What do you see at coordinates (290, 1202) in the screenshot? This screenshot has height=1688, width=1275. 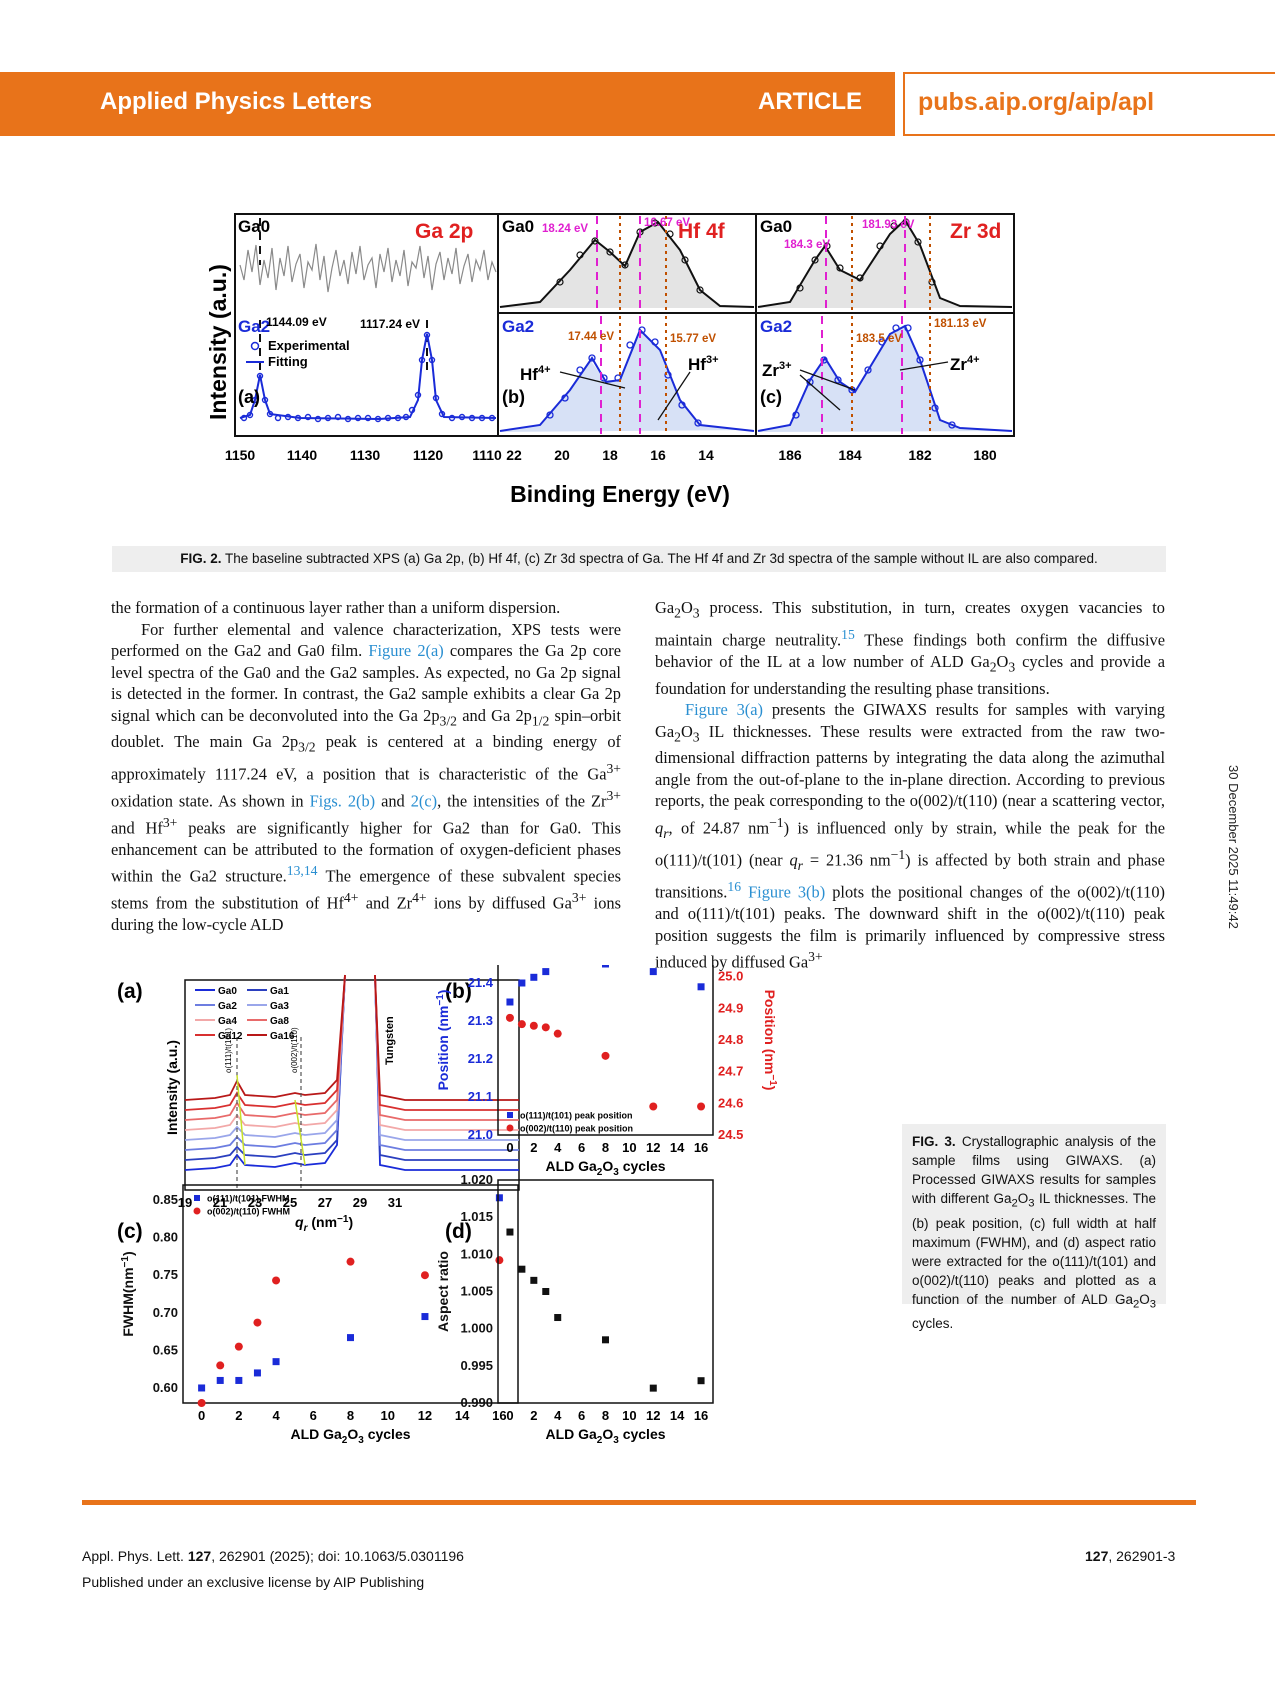 I see `svg-text: 25` at bounding box center [290, 1202].